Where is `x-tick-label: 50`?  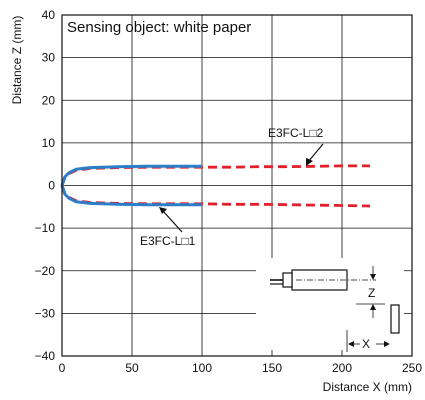 x-tick-label: 50 is located at coordinates (132, 368).